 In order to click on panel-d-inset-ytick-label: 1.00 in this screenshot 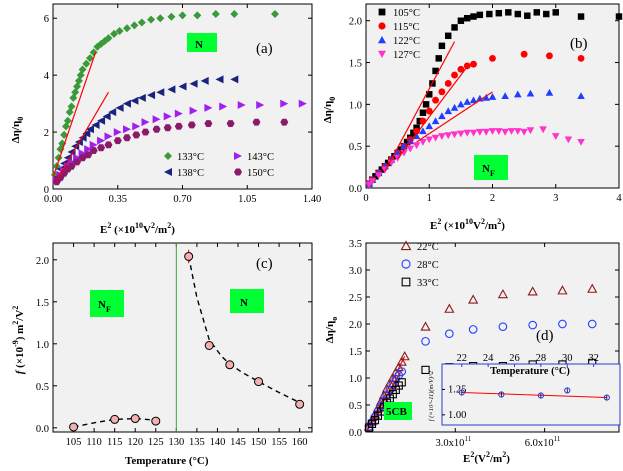, I will do `click(457, 415)`.